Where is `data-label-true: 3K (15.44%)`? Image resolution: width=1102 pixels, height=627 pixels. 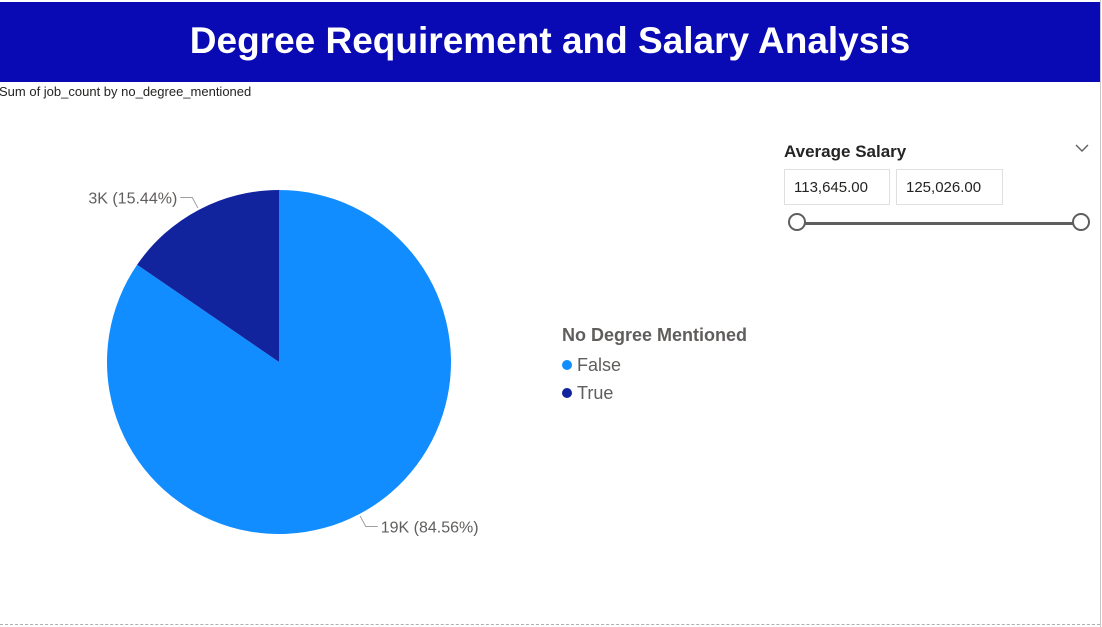
data-label-true: 3K (15.44%) is located at coordinates (132, 198).